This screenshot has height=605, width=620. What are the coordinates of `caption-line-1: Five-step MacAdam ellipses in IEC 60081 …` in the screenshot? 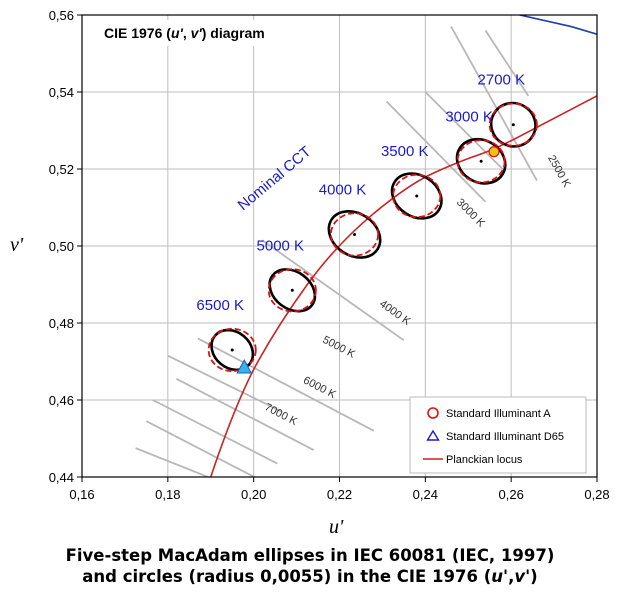 It's located at (310, 555).